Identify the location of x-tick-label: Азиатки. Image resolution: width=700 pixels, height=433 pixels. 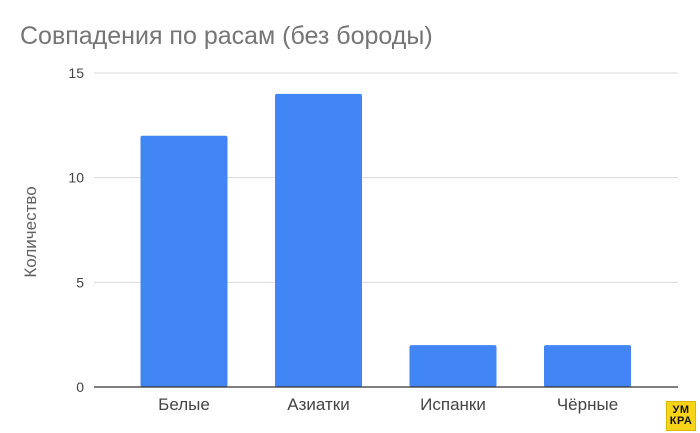
(318, 404).